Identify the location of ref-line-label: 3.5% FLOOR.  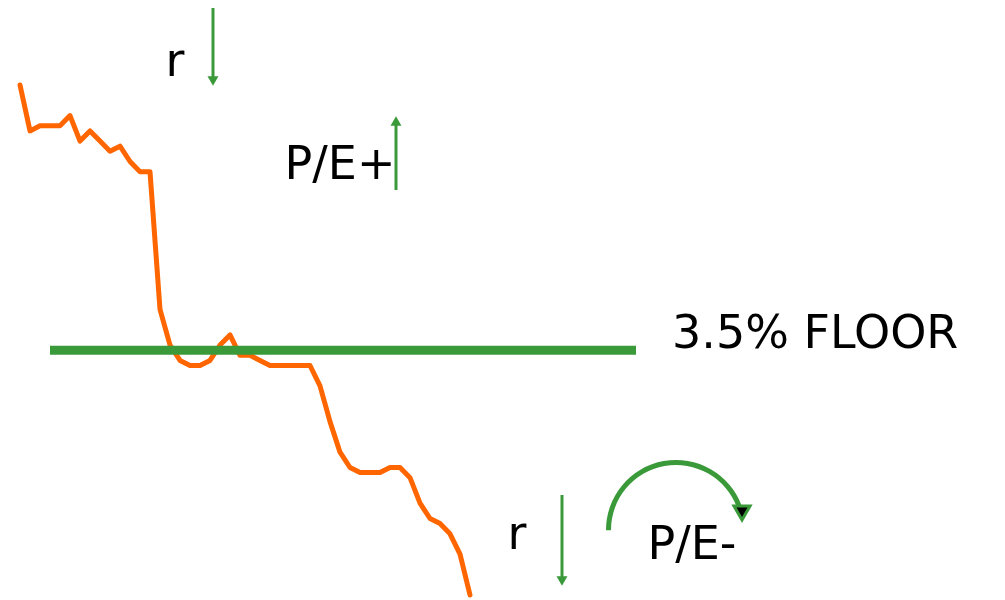
(815, 332).